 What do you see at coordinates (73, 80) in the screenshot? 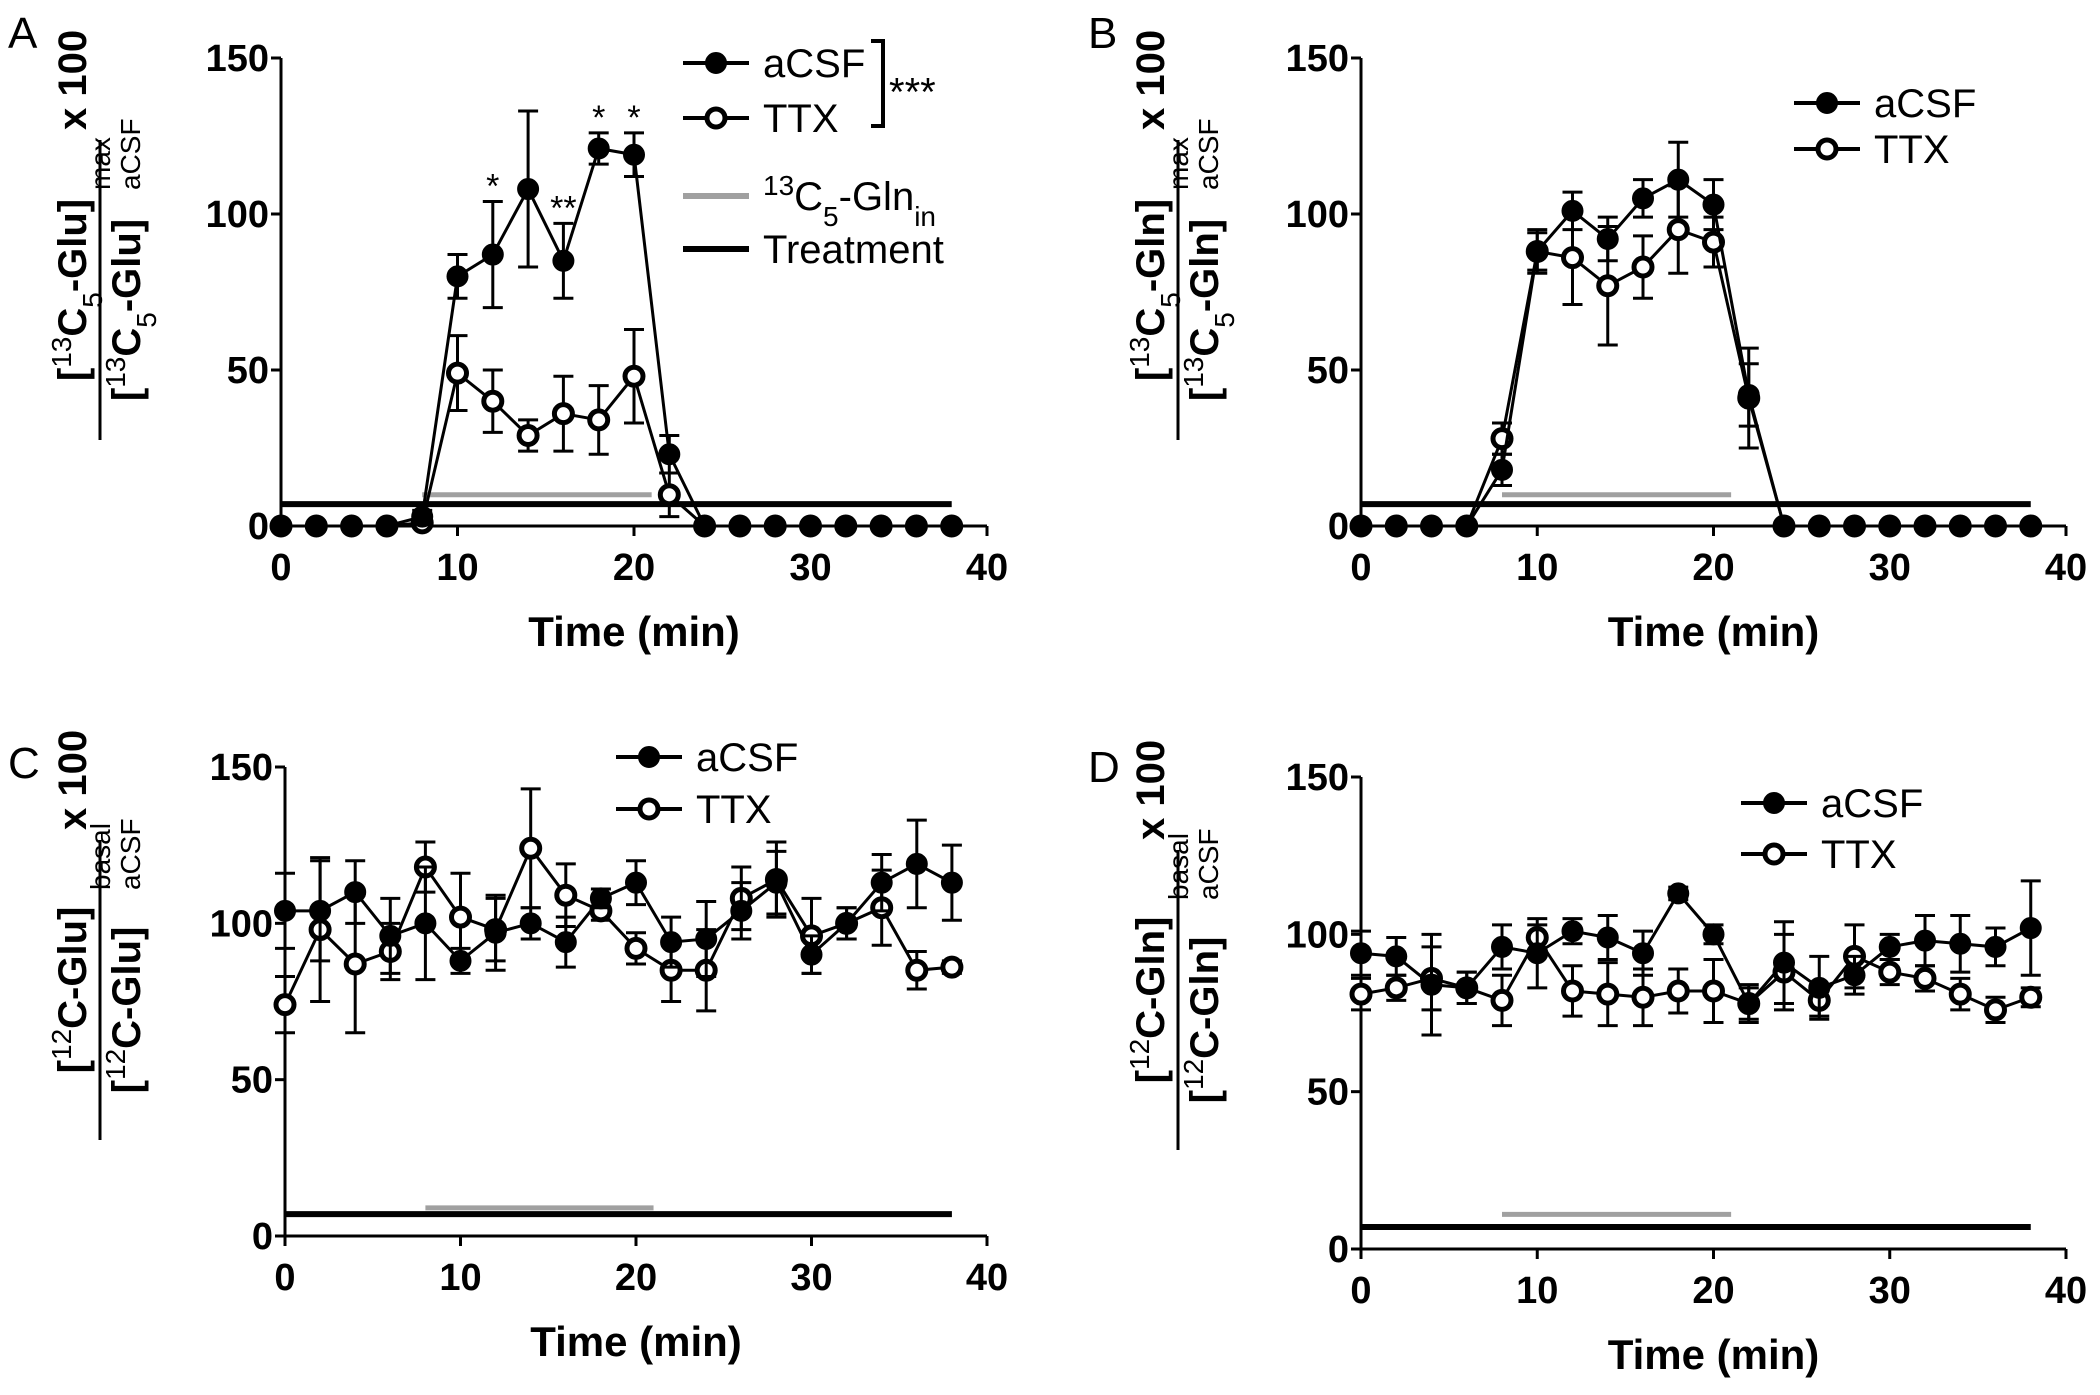
I see `y-label-suffix: x 100` at bounding box center [73, 80].